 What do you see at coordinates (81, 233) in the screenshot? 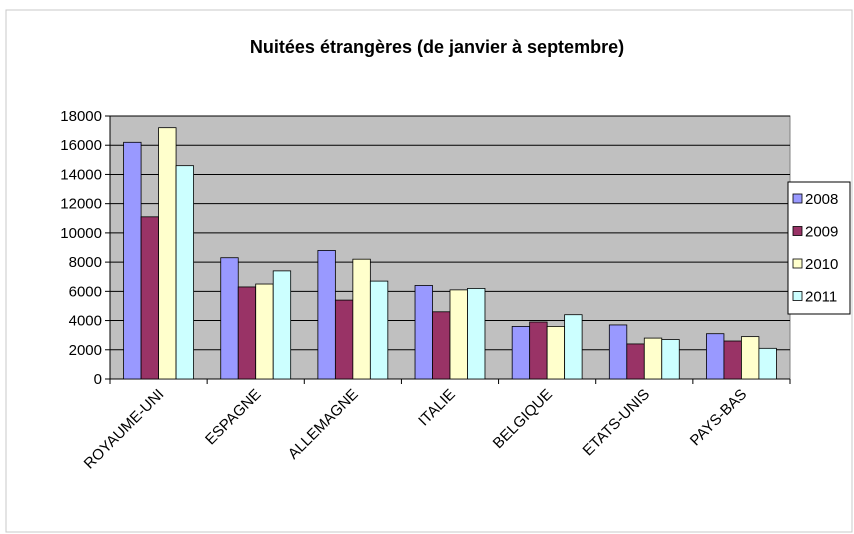
I see `y-tick-label: 10000` at bounding box center [81, 233].